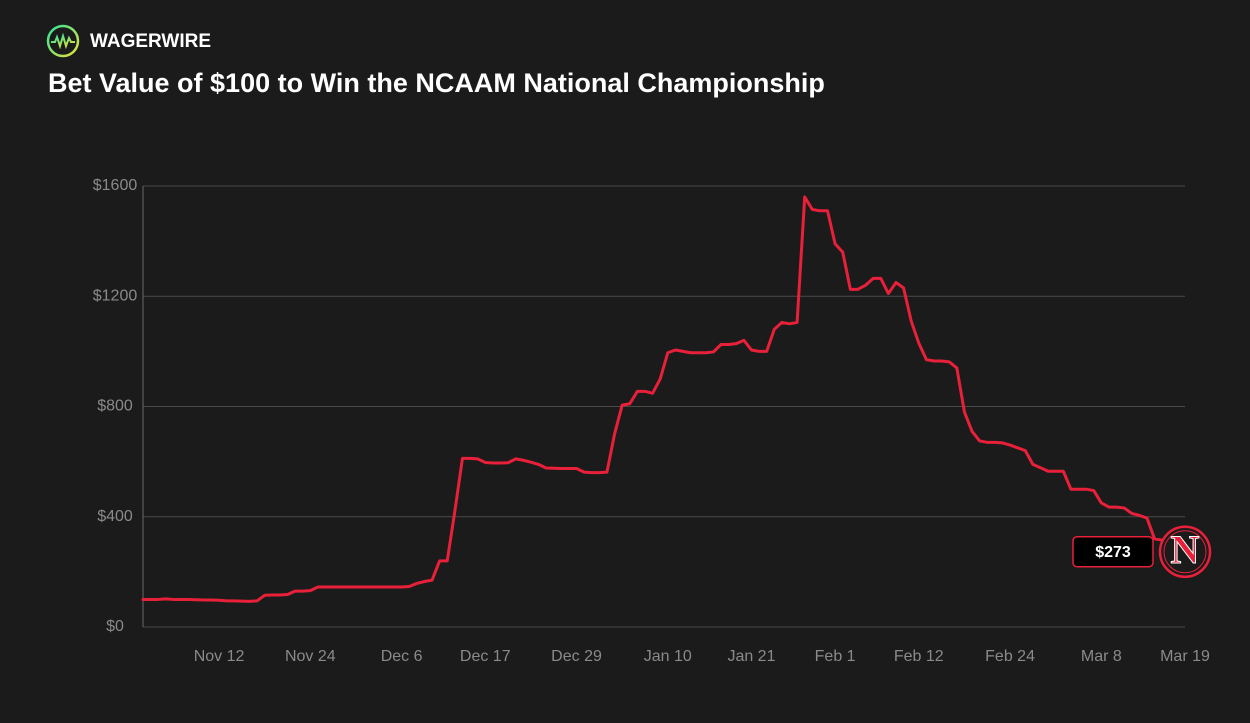 This screenshot has height=723, width=1250. I want to click on marker-ring, so click(1185, 552).